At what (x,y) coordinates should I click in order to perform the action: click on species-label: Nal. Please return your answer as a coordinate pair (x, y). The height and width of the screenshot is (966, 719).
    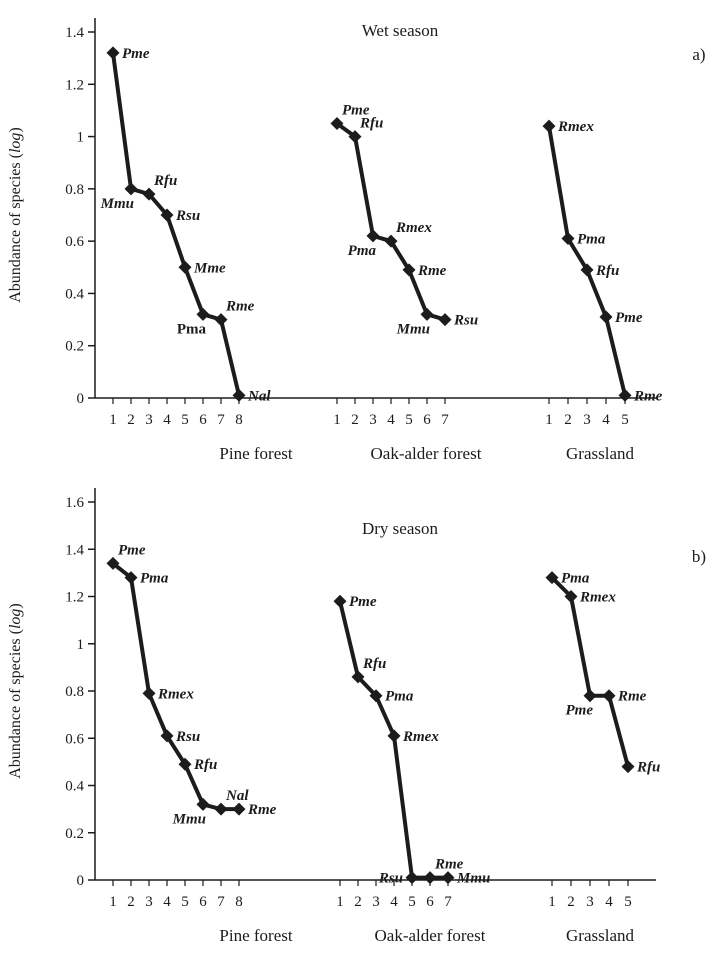
    Looking at the image, I should click on (237, 796).